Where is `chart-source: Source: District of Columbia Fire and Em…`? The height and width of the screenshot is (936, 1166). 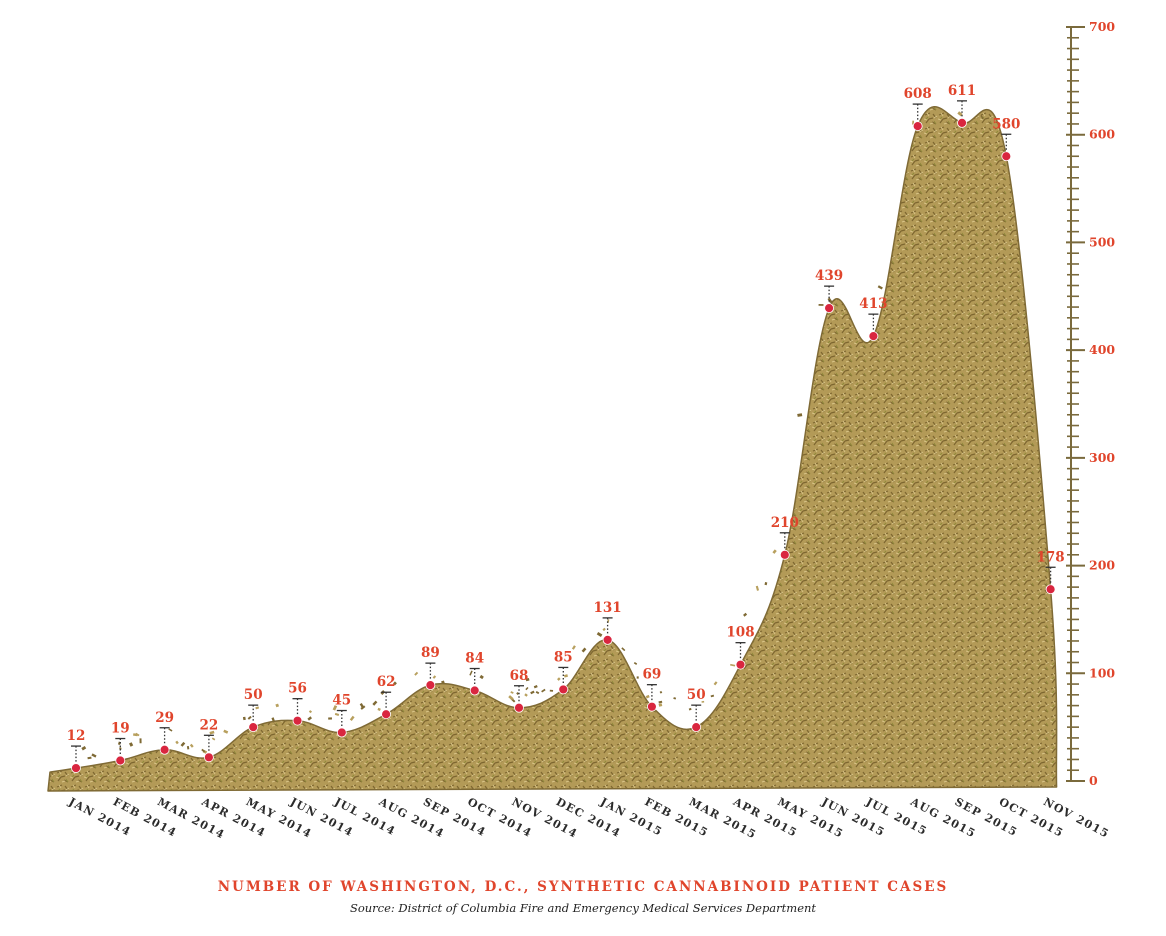 chart-source: Source: District of Columbia Fire and Em… is located at coordinates (583, 908).